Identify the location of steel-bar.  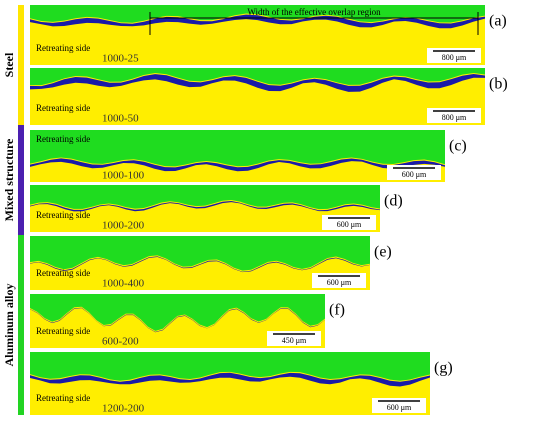
(21, 65).